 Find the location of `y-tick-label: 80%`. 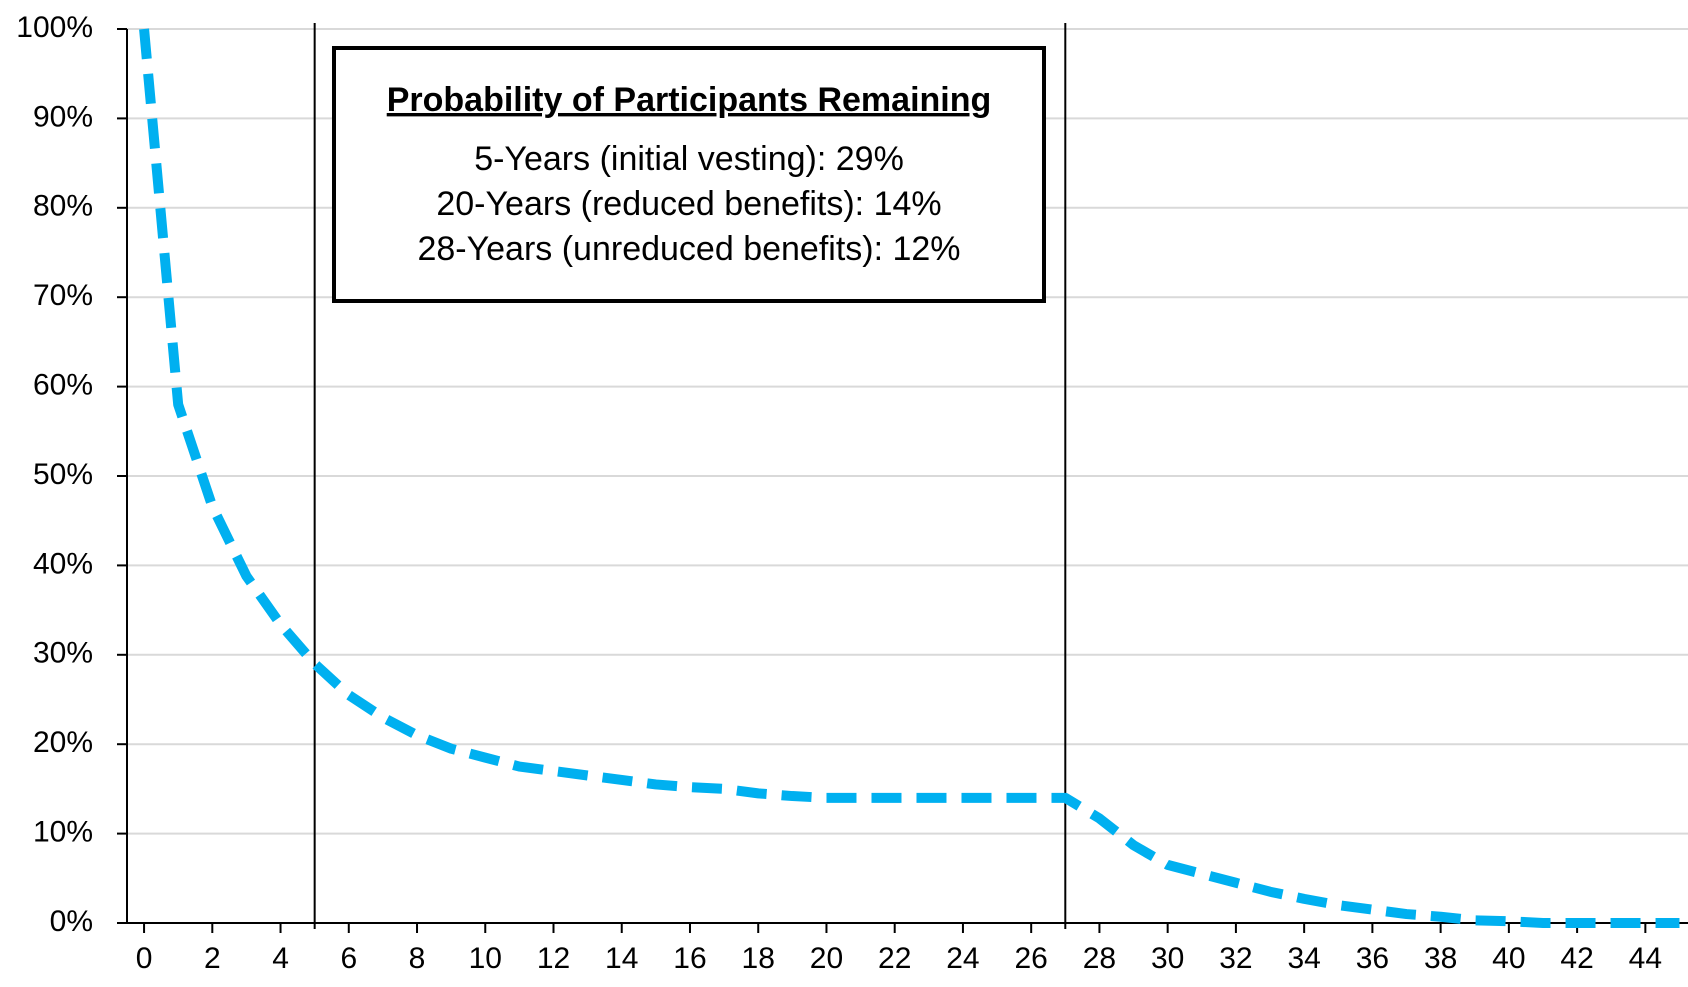

y-tick-label: 80% is located at coordinates (63, 206).